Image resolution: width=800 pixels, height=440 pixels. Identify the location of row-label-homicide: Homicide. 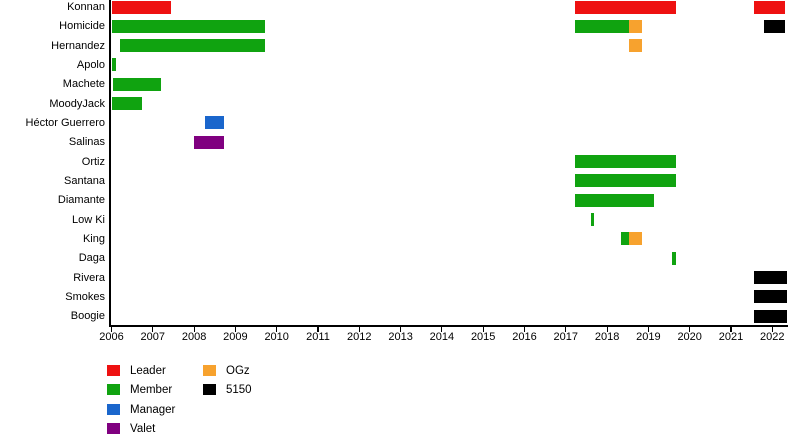
(82, 26).